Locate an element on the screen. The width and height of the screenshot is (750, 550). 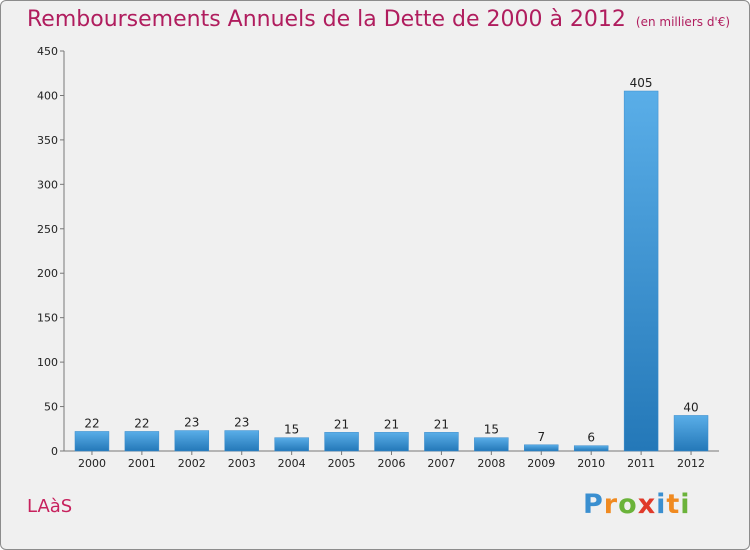
y-tick-label: 300 is located at coordinates (47, 184).